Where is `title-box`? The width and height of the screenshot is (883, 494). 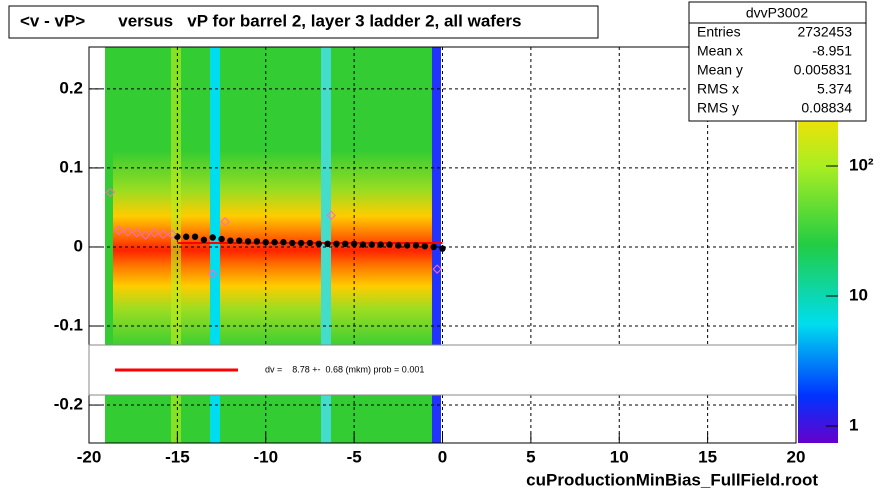 title-box is located at coordinates (303, 22).